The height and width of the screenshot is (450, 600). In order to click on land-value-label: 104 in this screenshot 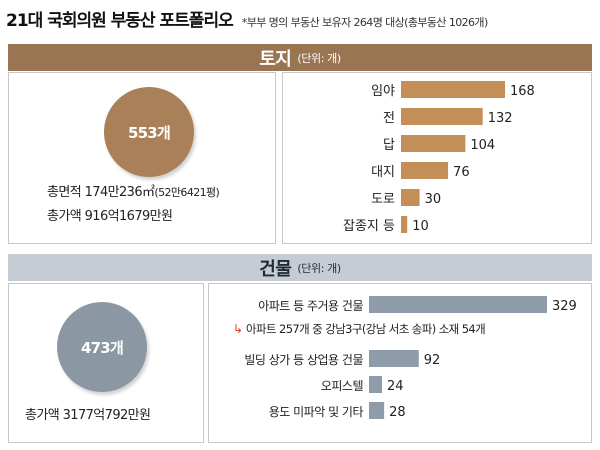, I will do `click(482, 145)`.